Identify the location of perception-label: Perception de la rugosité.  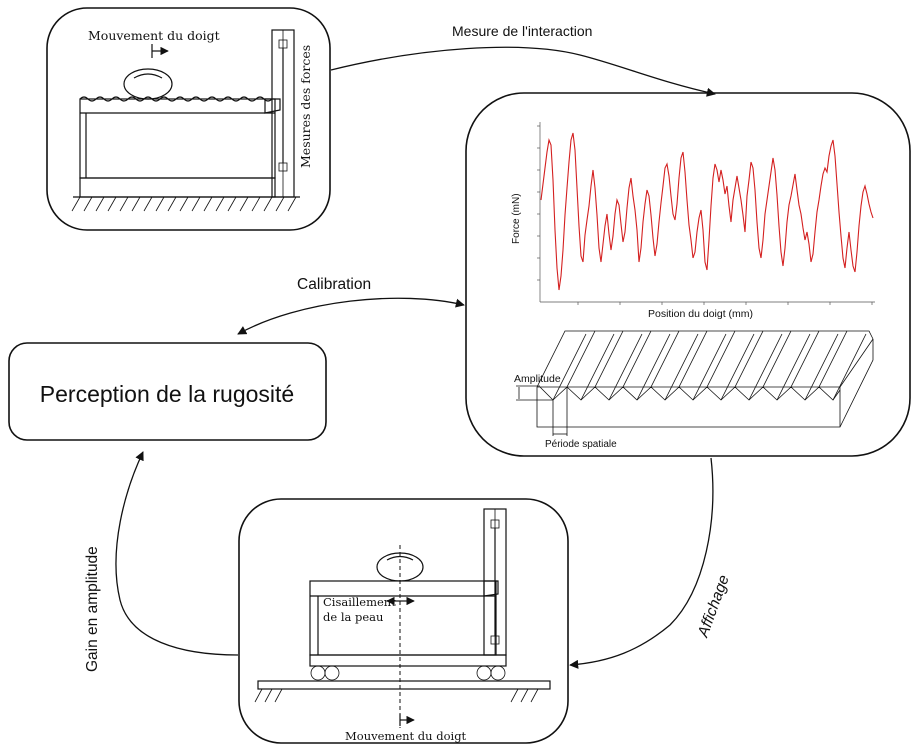
(167, 394).